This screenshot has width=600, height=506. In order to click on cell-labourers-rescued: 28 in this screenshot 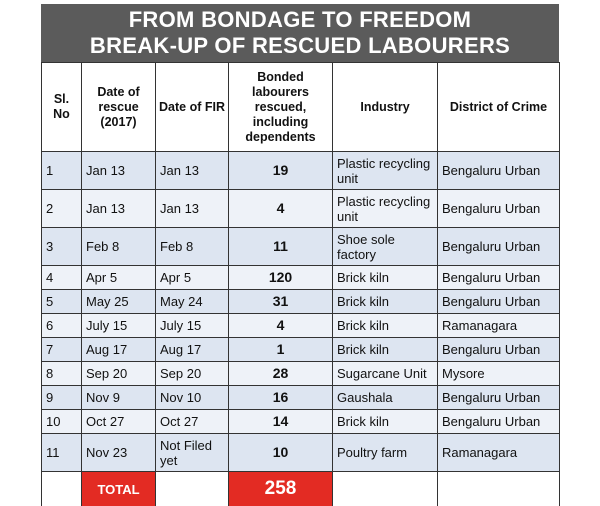, I will do `click(280, 373)`.